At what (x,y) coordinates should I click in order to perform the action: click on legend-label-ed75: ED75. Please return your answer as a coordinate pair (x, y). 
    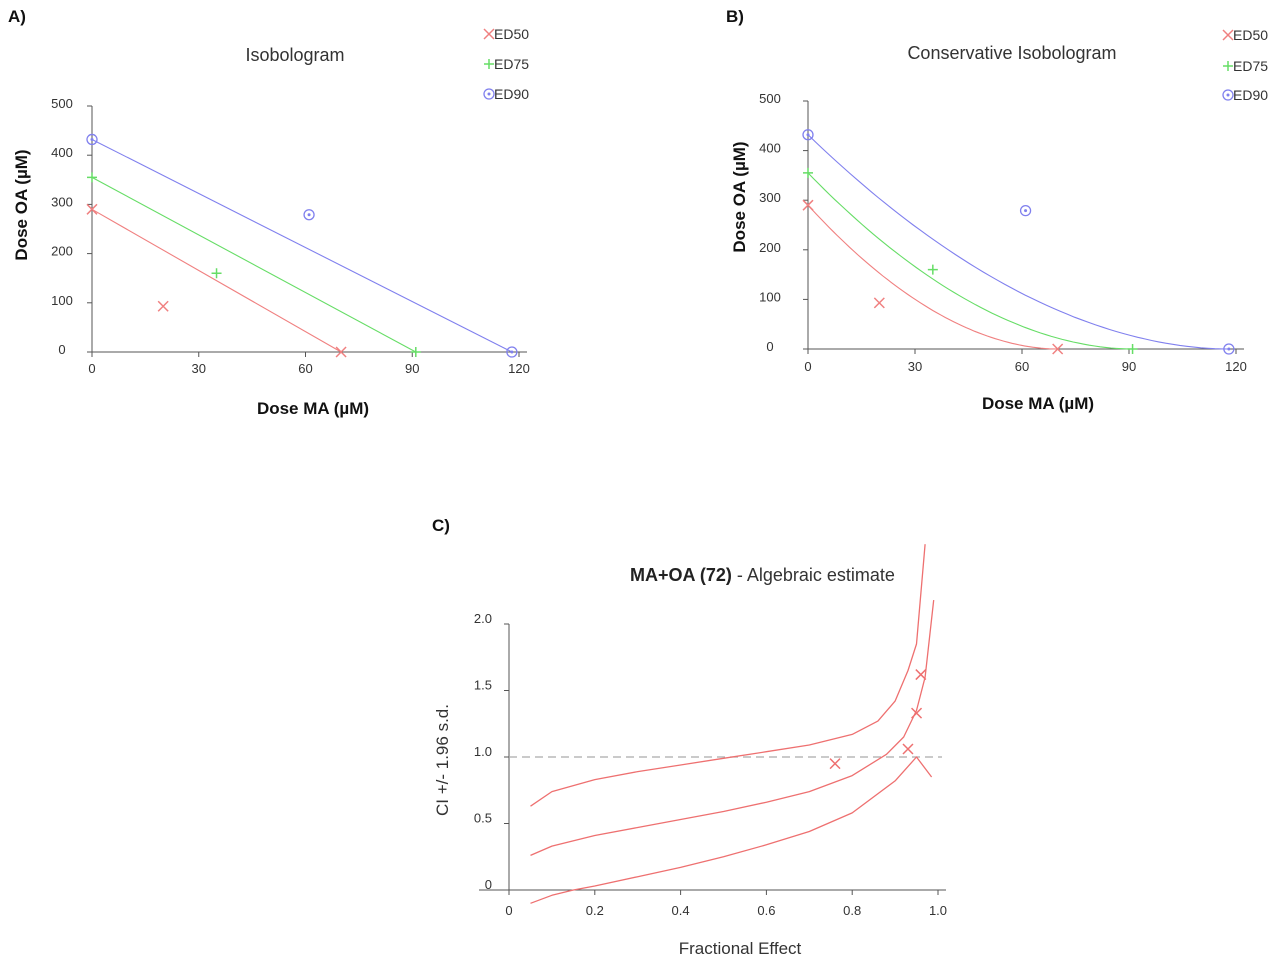
    Looking at the image, I should click on (511, 64).